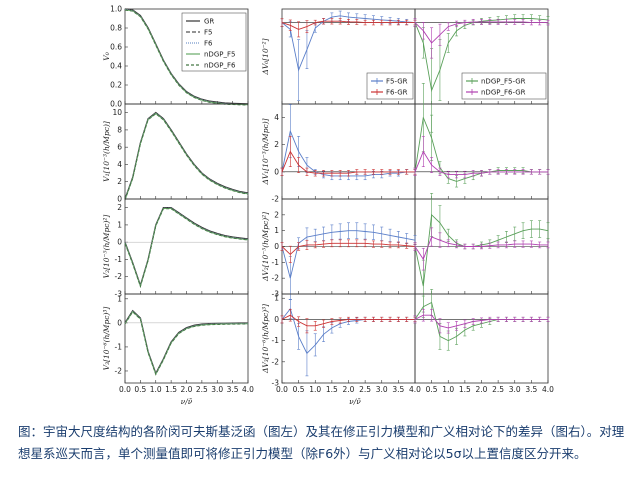  I want to click on diff-line-nDGP_F5-GR, so click(481, 250).